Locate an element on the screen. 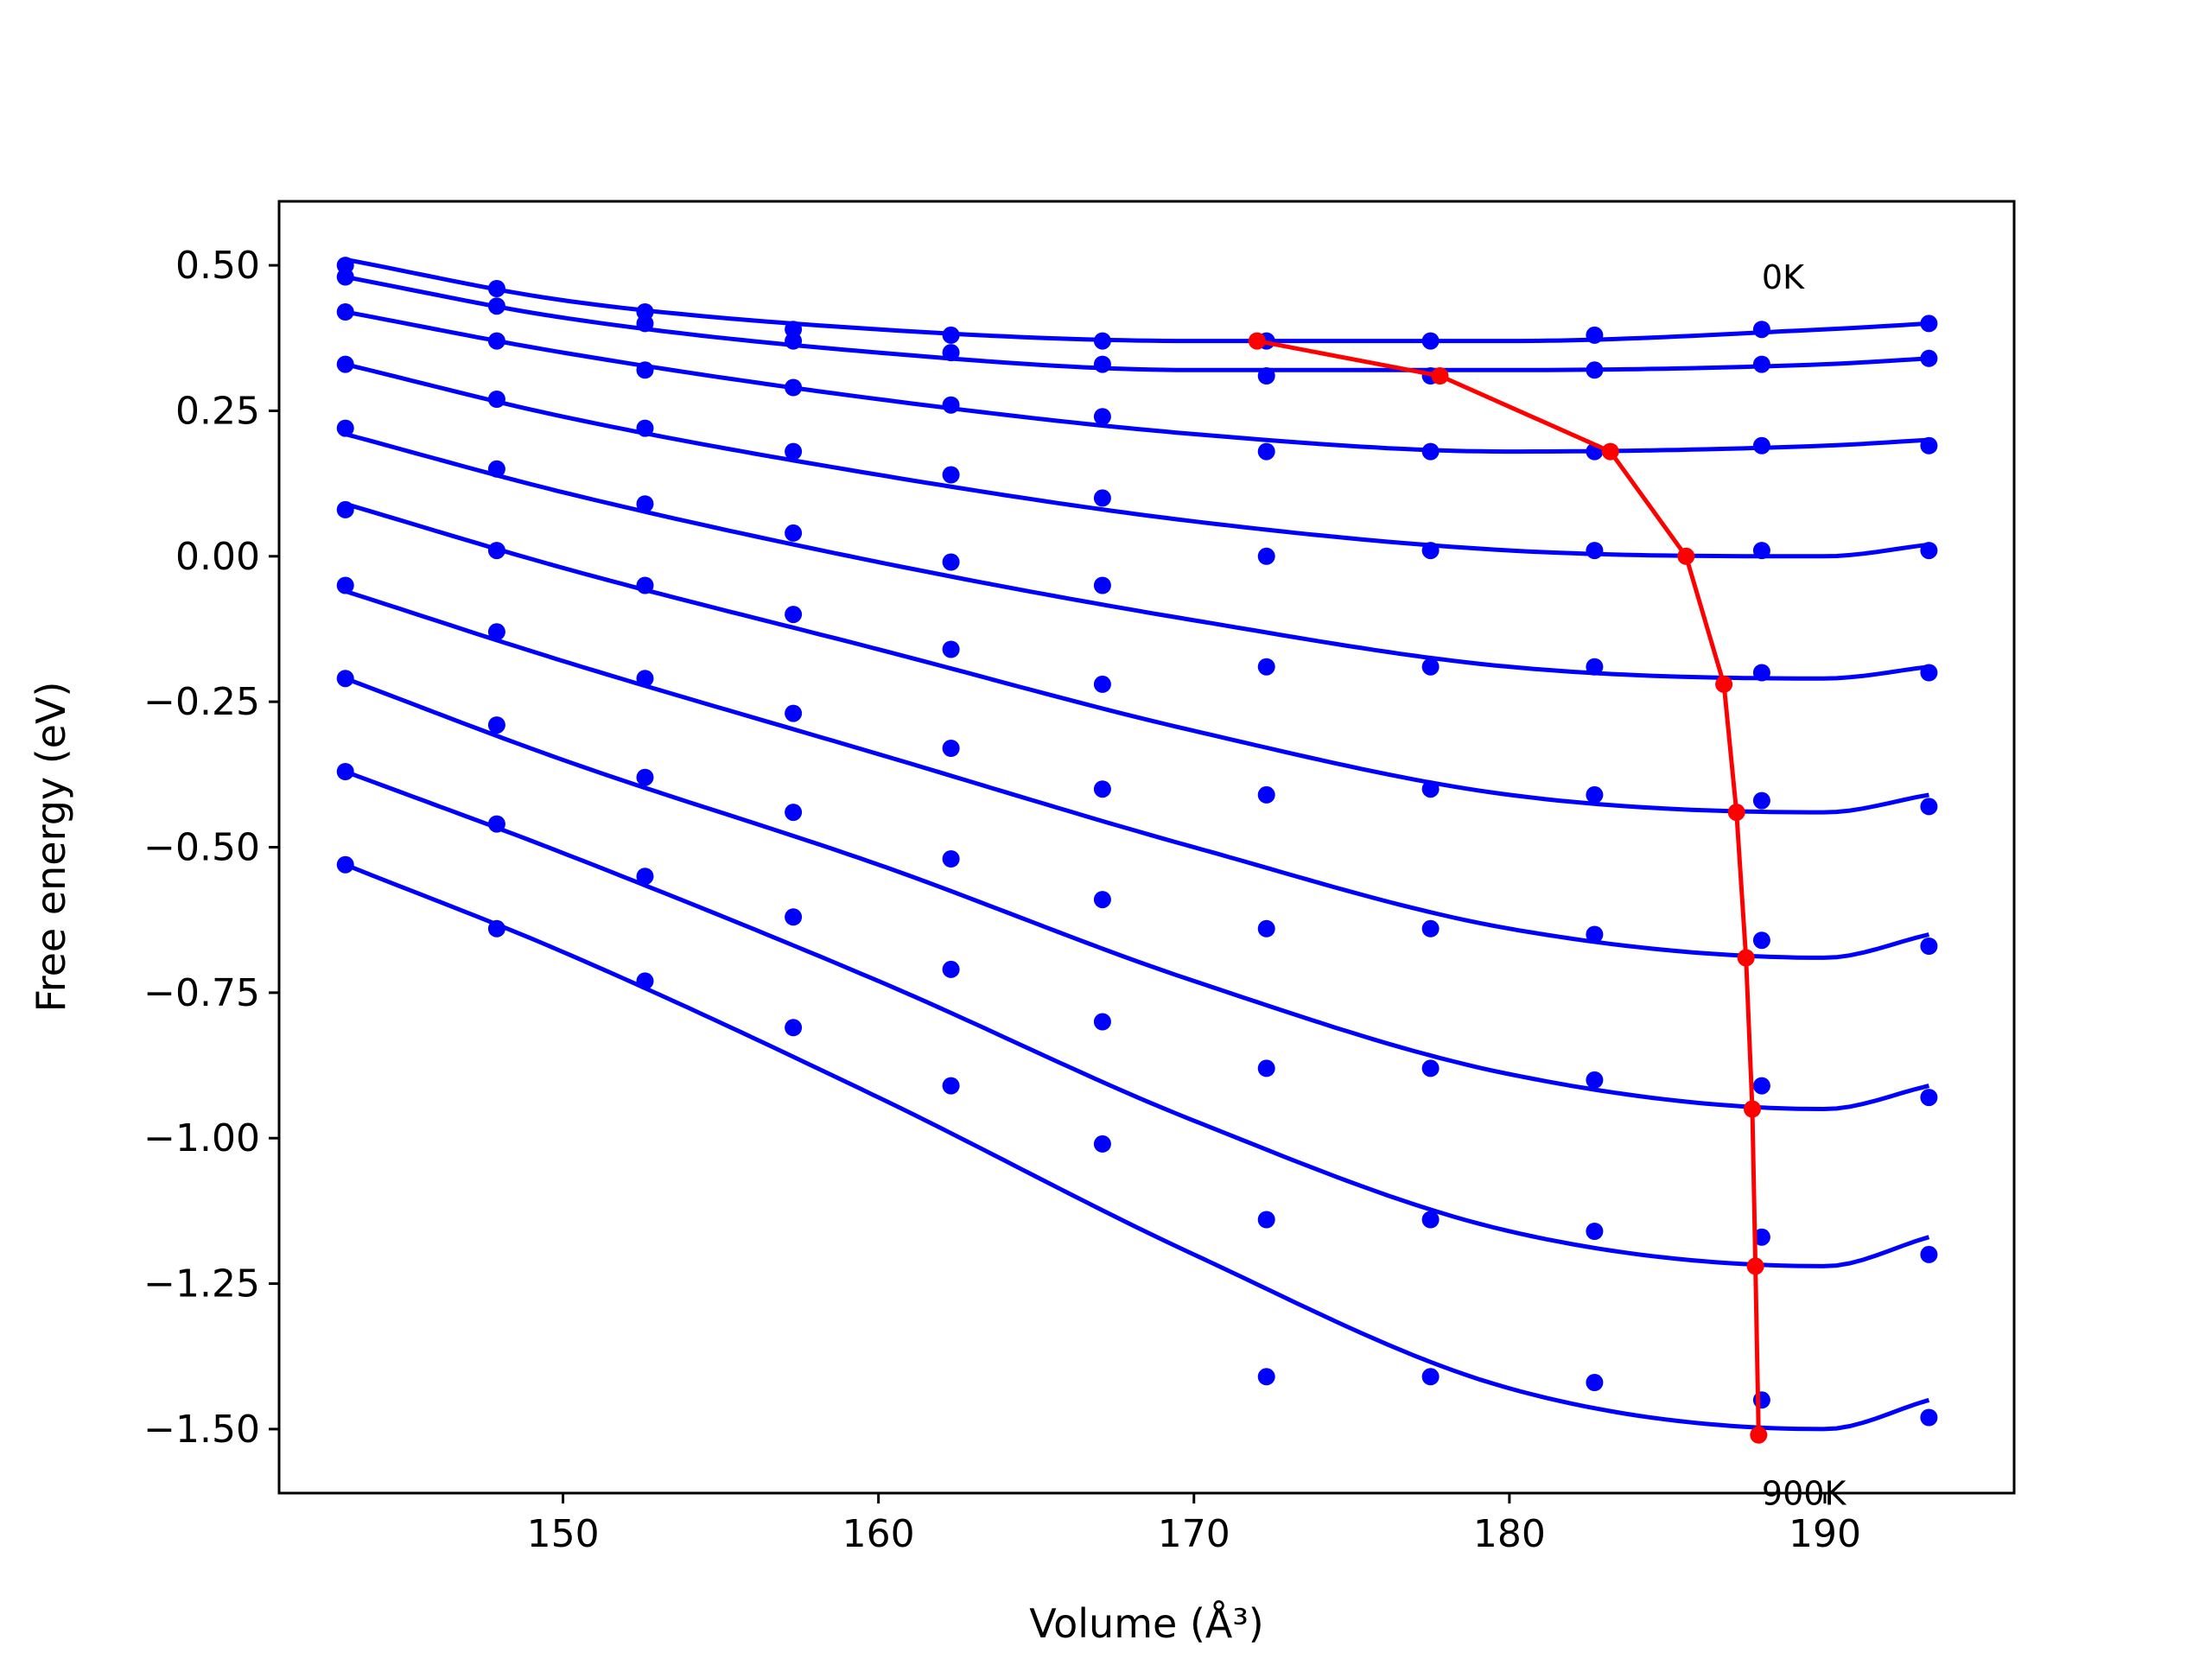 The width and height of the screenshot is (2212, 1659). y-tick-label: 0.50 is located at coordinates (217, 266).